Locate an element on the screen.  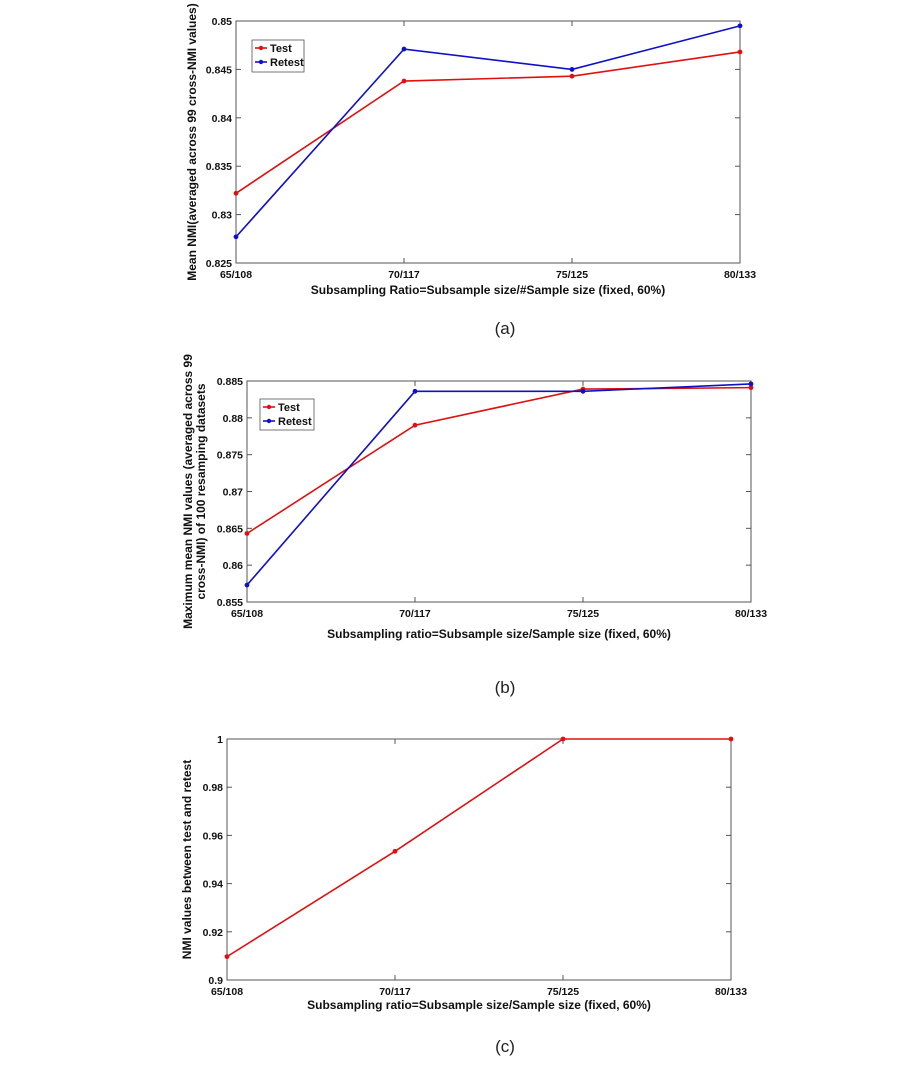
y-tick-label: 0.94 is located at coordinates (213, 885).